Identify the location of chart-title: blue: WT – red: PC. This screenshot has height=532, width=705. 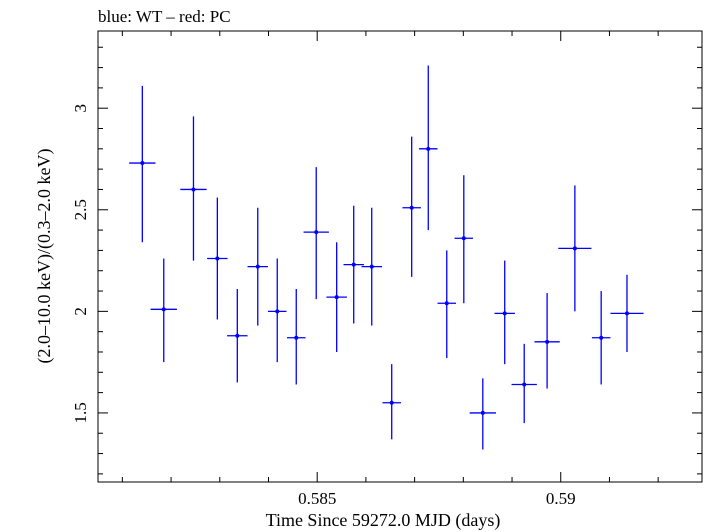
(164, 16).